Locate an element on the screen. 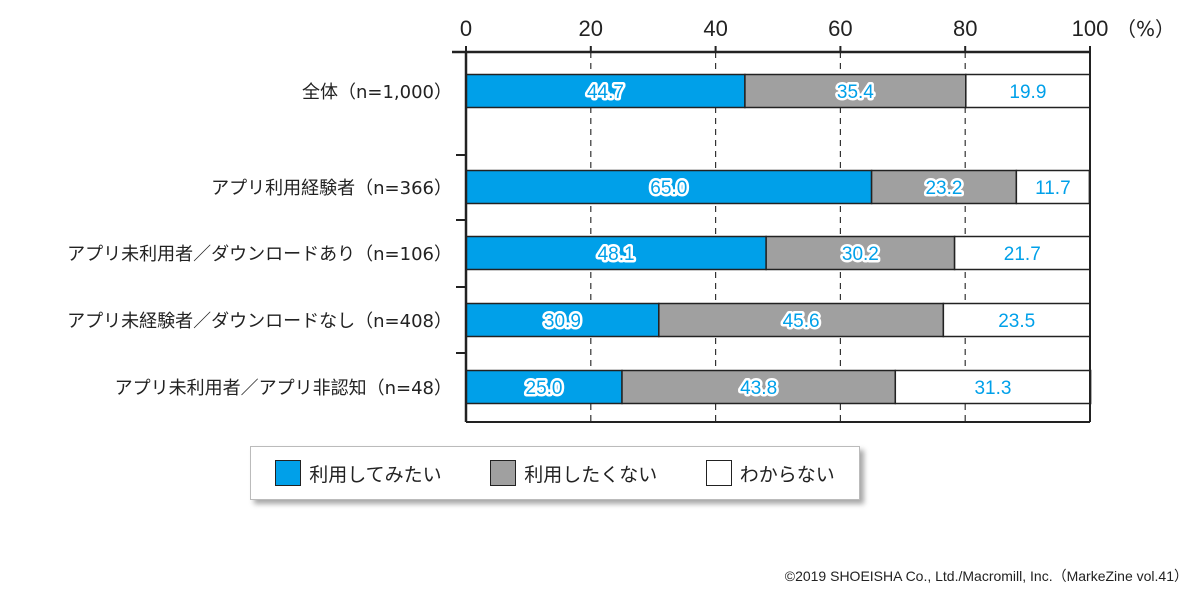  unit-label: （%） is located at coordinates (1145, 29).